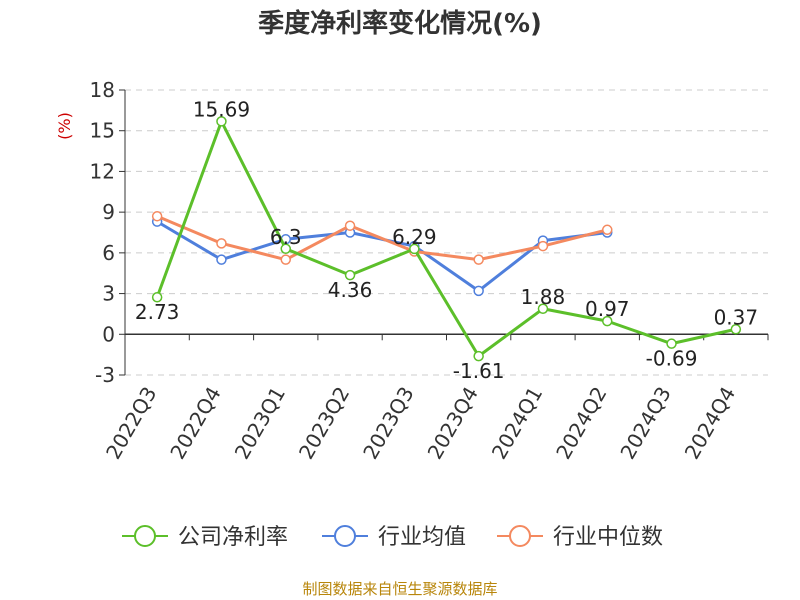  I want to click on y-tick-label: 3, so click(108, 294).